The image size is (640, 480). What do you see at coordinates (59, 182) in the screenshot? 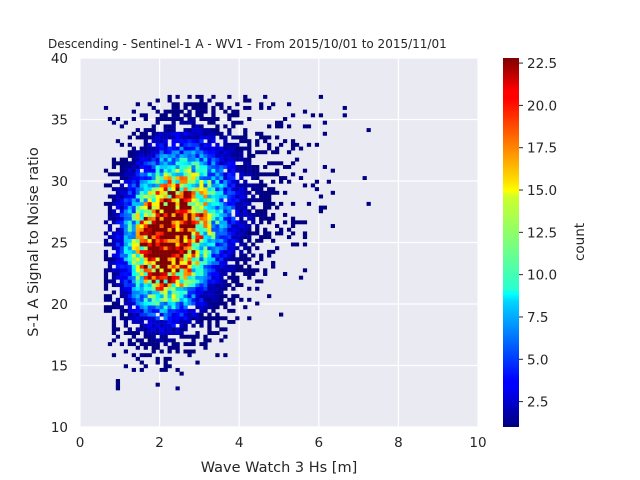
I see `y-tick-label: 30` at bounding box center [59, 182].